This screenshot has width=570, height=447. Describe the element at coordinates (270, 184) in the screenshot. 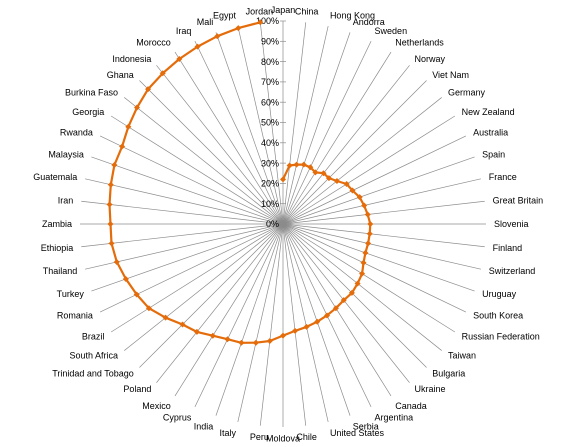

I see `tick-label-2: 20%` at that location.